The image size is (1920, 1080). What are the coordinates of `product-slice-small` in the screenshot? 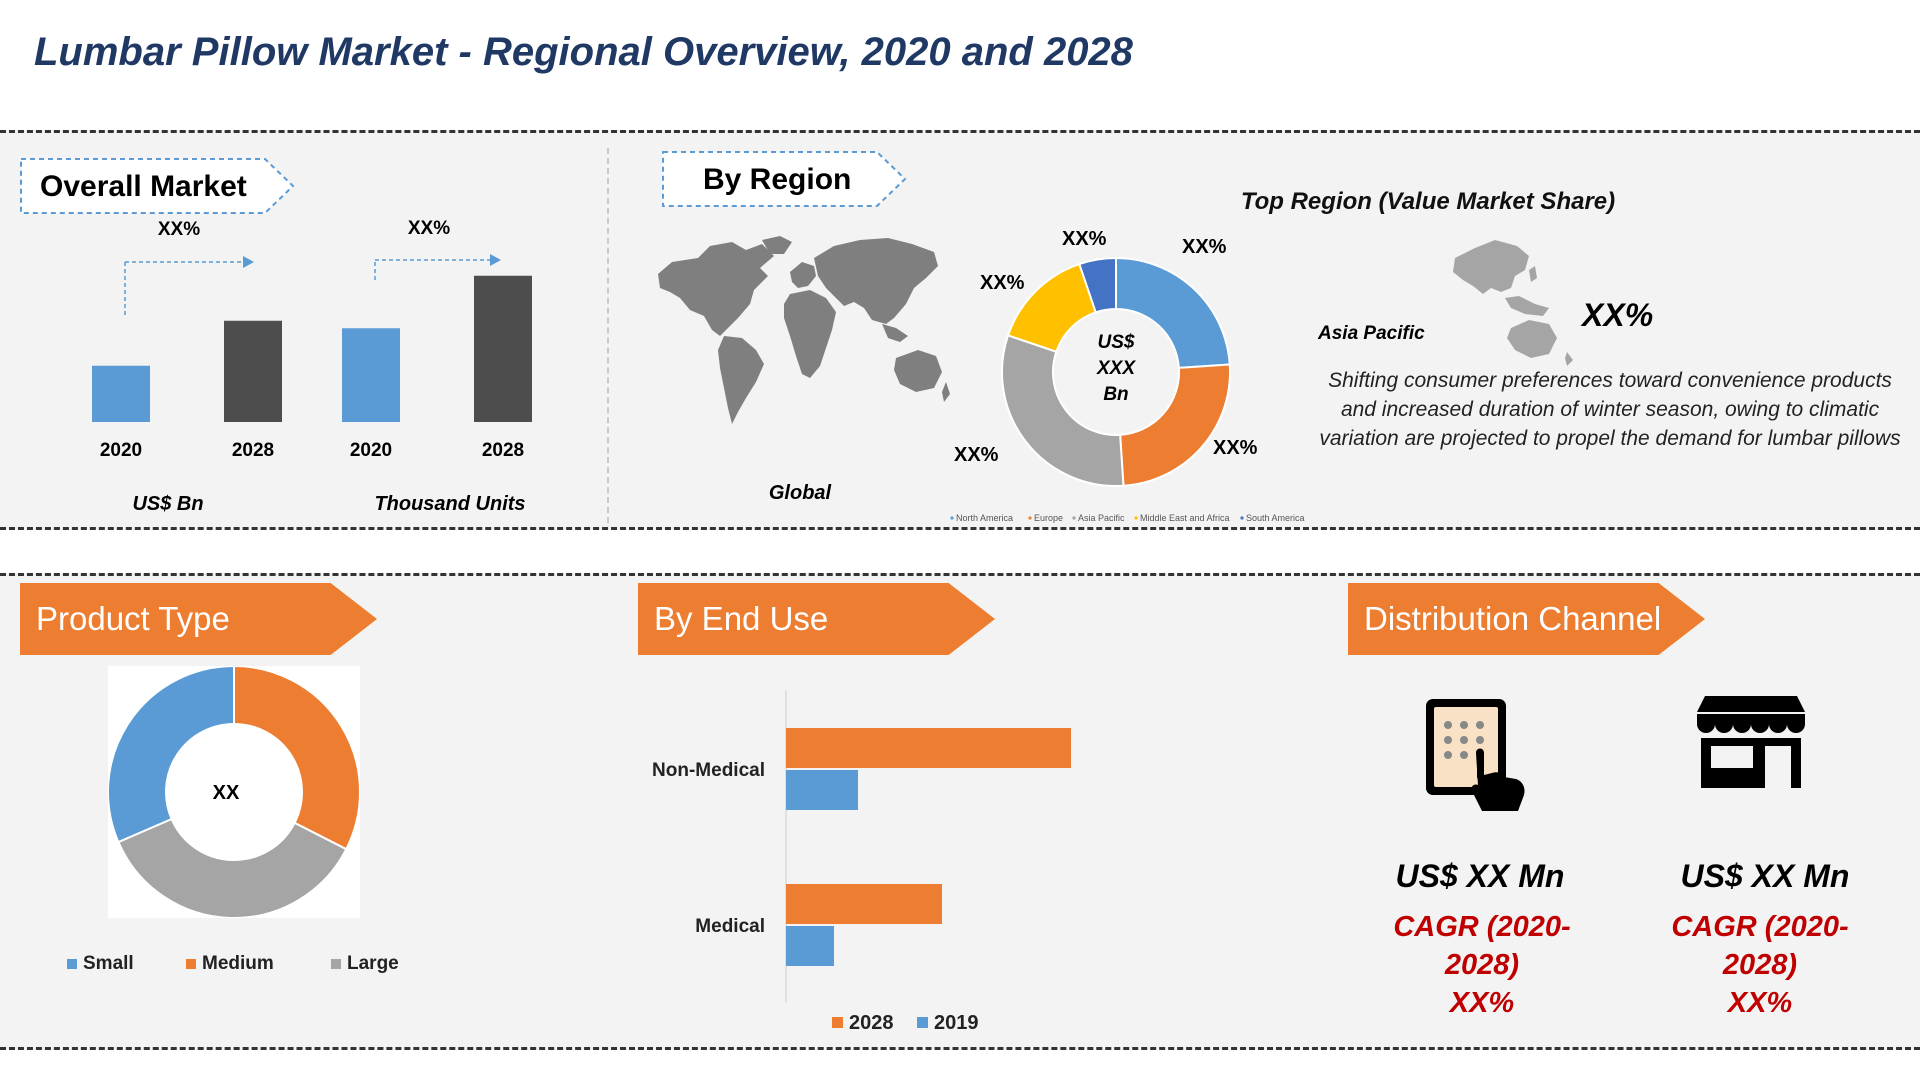 It's located at (171, 755).